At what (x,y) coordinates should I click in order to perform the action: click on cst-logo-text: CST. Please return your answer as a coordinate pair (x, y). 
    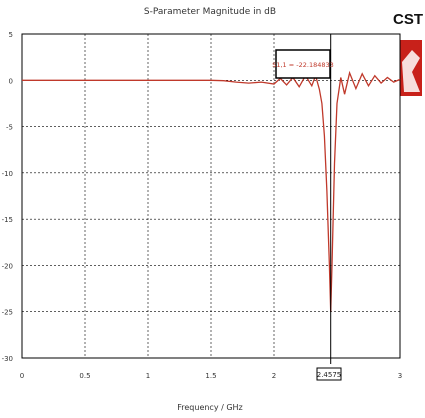
    Looking at the image, I should click on (408, 19).